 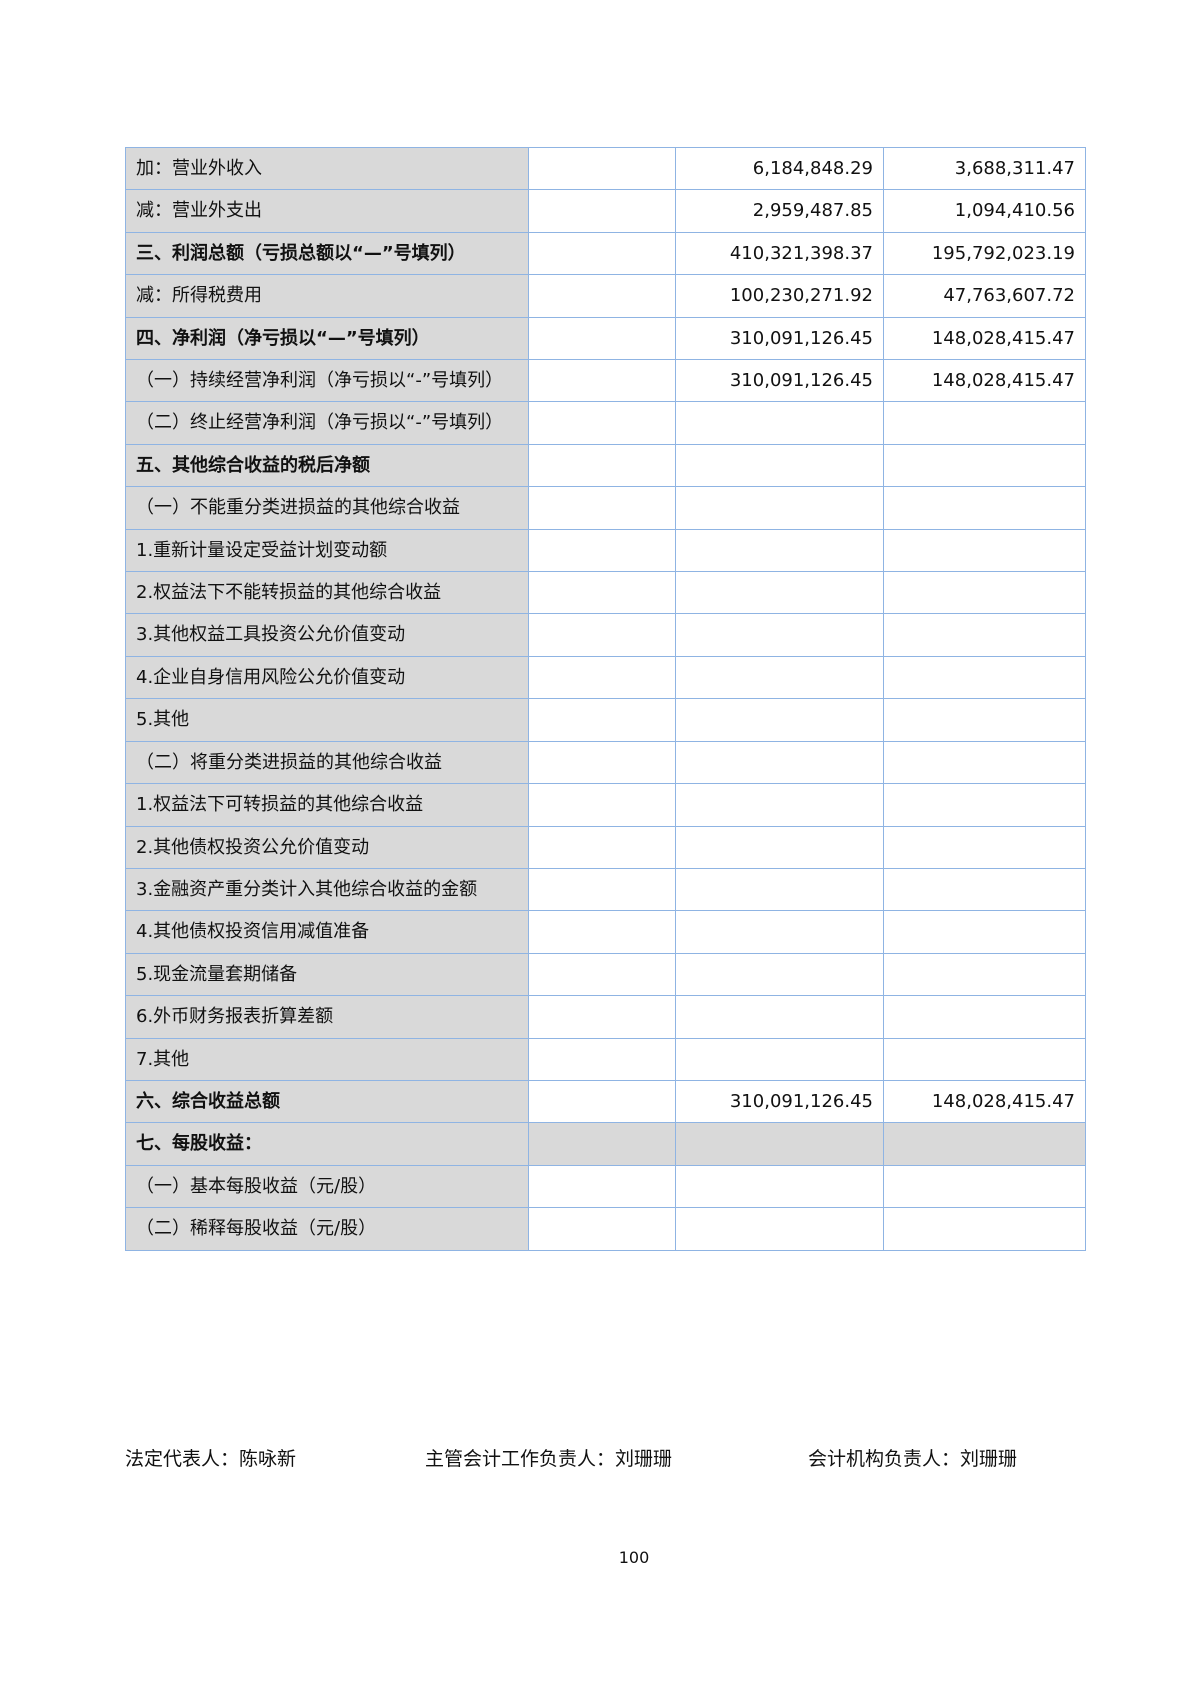 What do you see at coordinates (327, 762) in the screenshot?
I see `row-label: （二）将重分类进损益的其他综合收益` at bounding box center [327, 762].